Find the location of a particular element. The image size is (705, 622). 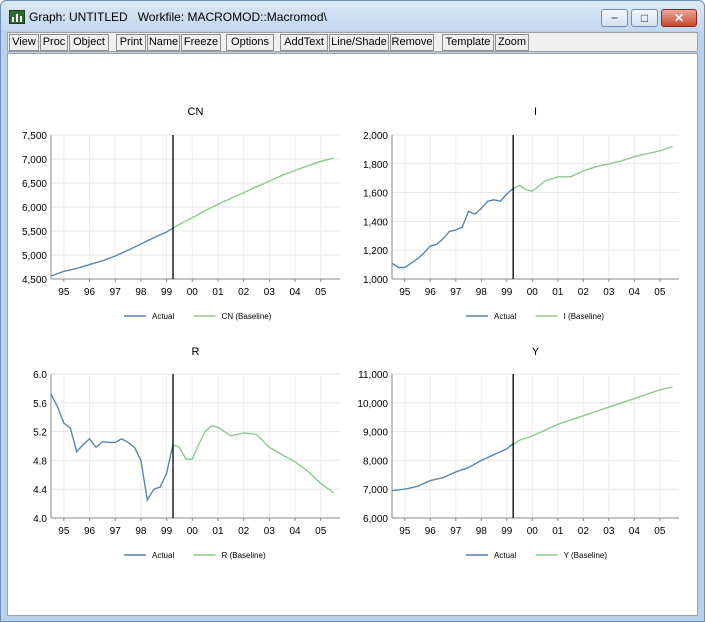

y-tick-label: 1,000 is located at coordinates (375, 280).